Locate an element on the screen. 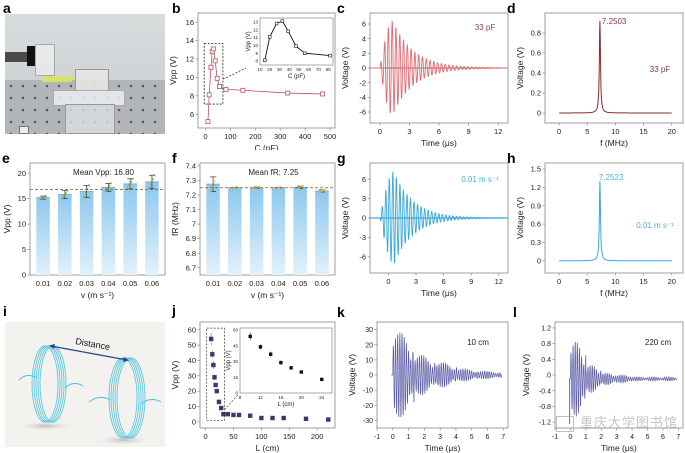 This screenshot has height=453, width=685. b-xtick-label: 300 is located at coordinates (280, 136).